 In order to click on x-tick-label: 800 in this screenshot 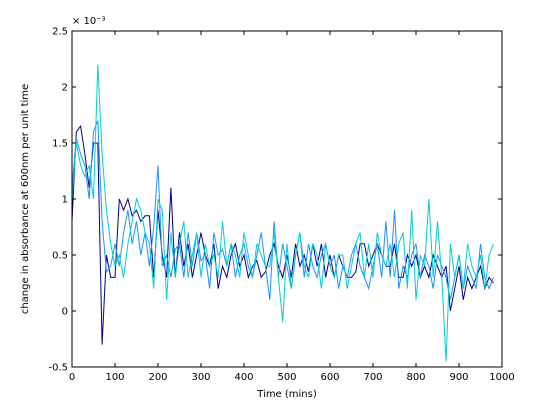, I will do `click(415, 377)`.